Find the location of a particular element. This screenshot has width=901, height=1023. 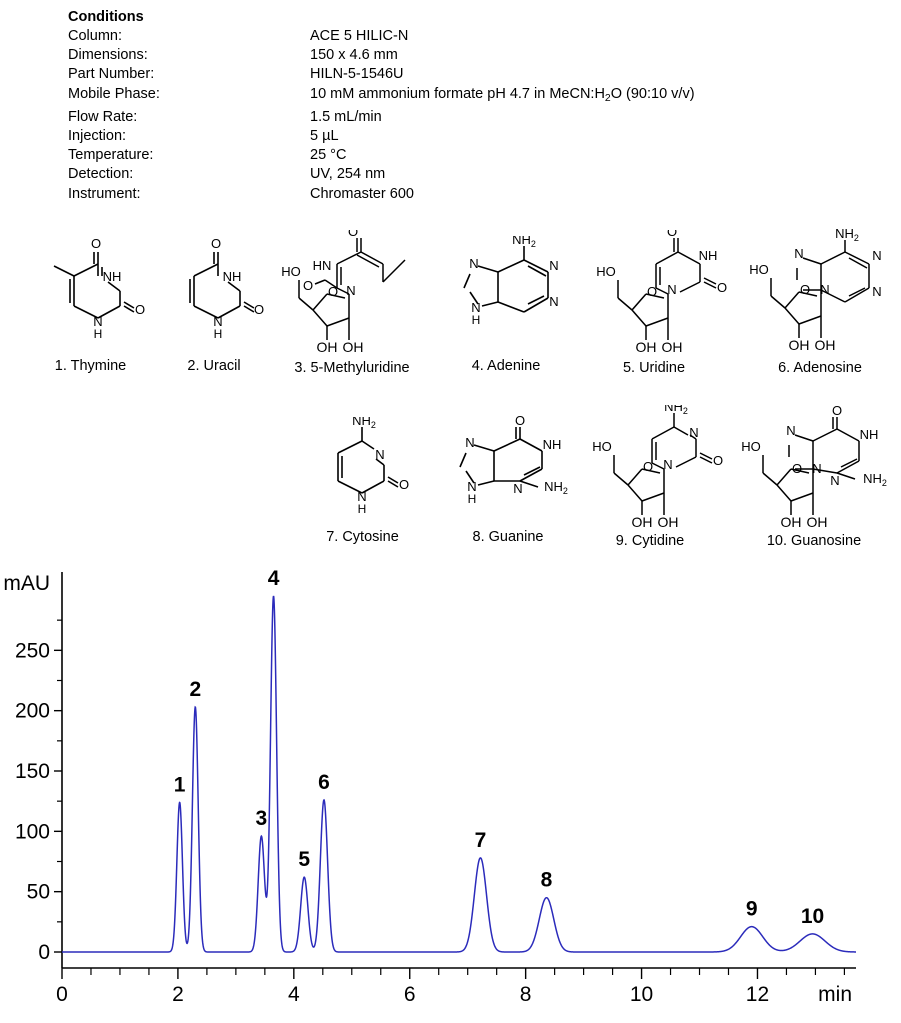

condition-row-dimensions: Dimensions: 150 x 4.6 mm is located at coordinates (478, 55).